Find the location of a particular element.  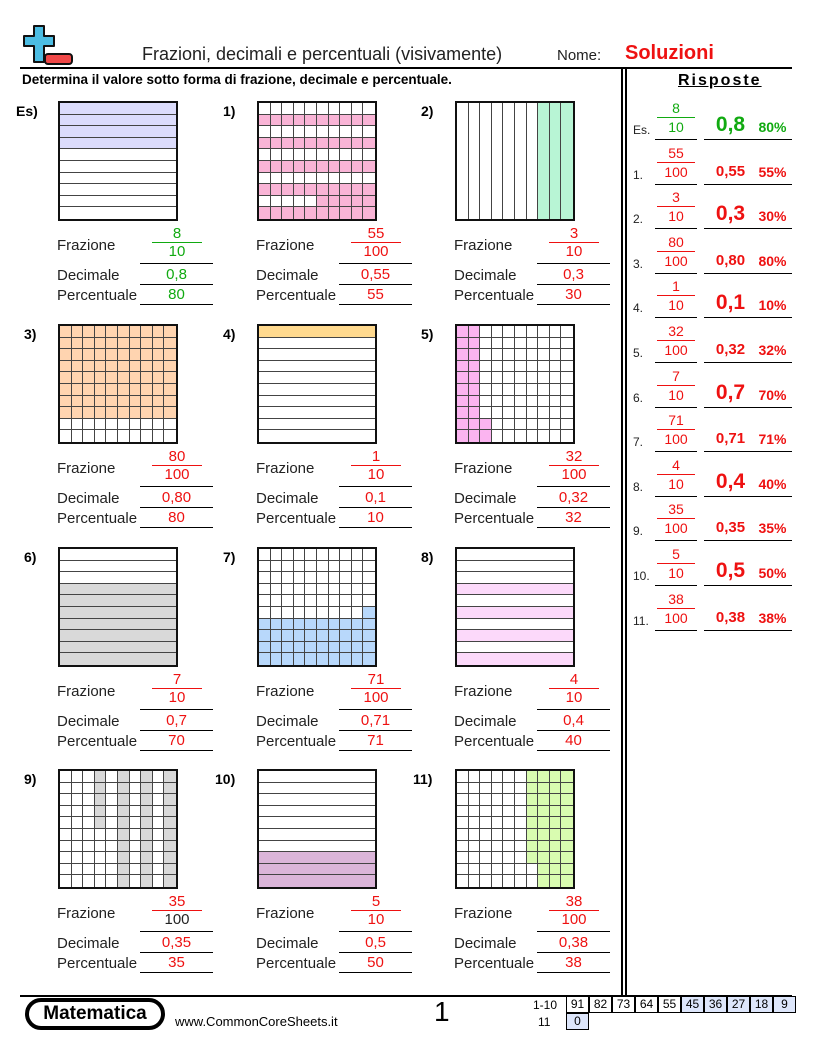

decimal-answer: 0,35 is located at coordinates (176, 942).